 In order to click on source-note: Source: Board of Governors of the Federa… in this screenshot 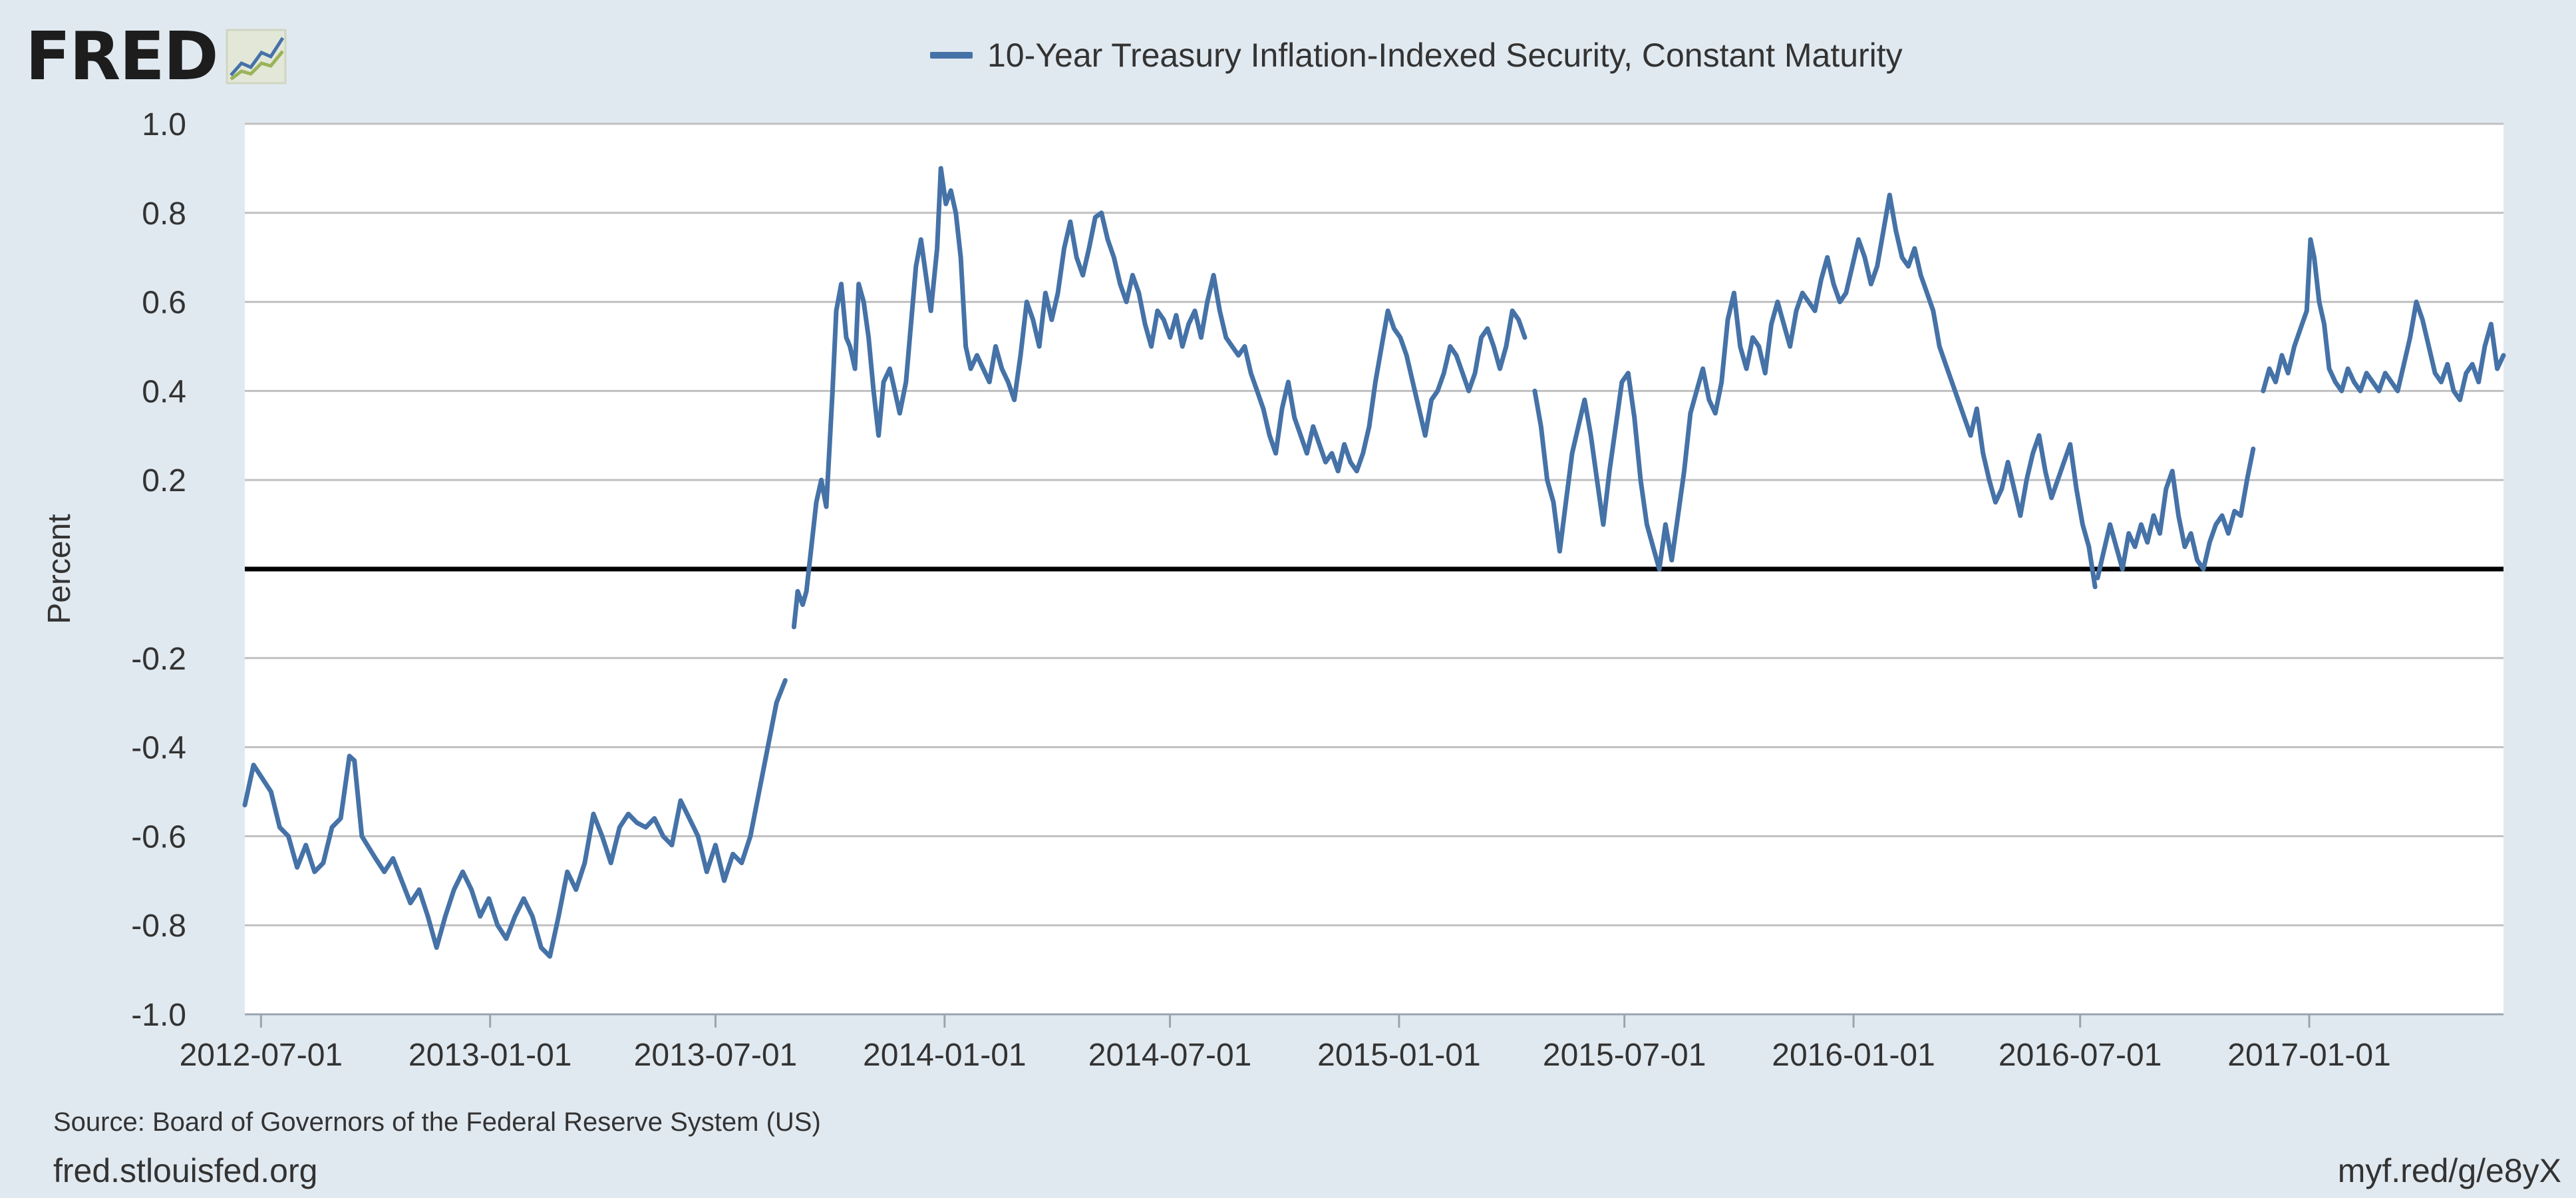, I will do `click(437, 1122)`.